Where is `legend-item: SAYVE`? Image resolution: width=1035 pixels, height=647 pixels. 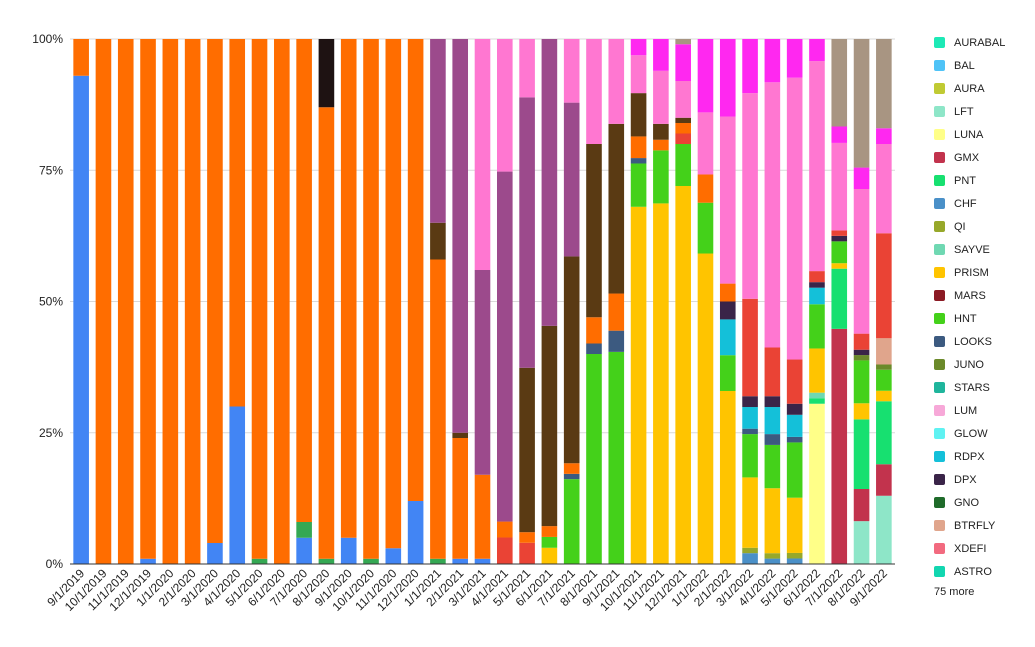
legend-item: SAYVE is located at coordinates (984, 249).